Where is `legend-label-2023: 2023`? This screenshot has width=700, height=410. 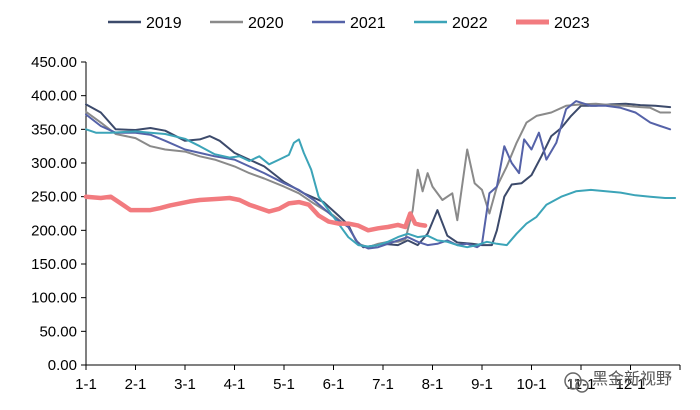
legend-label-2023: 2023 is located at coordinates (572, 23).